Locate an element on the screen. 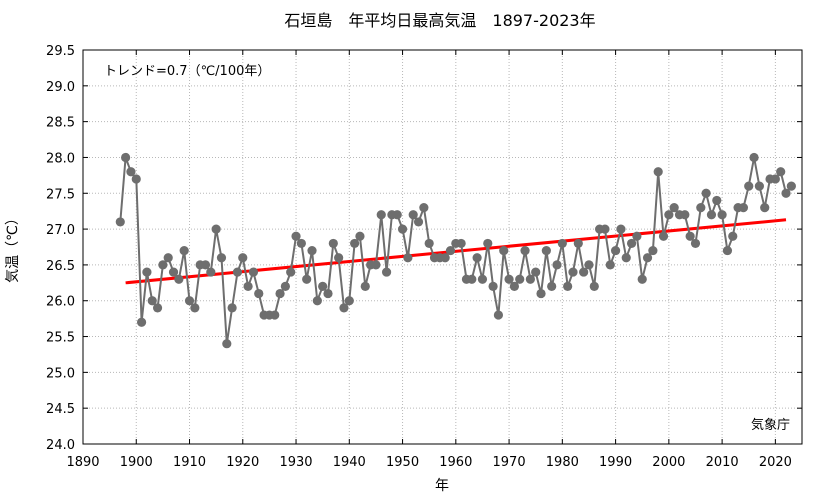  x-tick-label: 1920 is located at coordinates (242, 462).